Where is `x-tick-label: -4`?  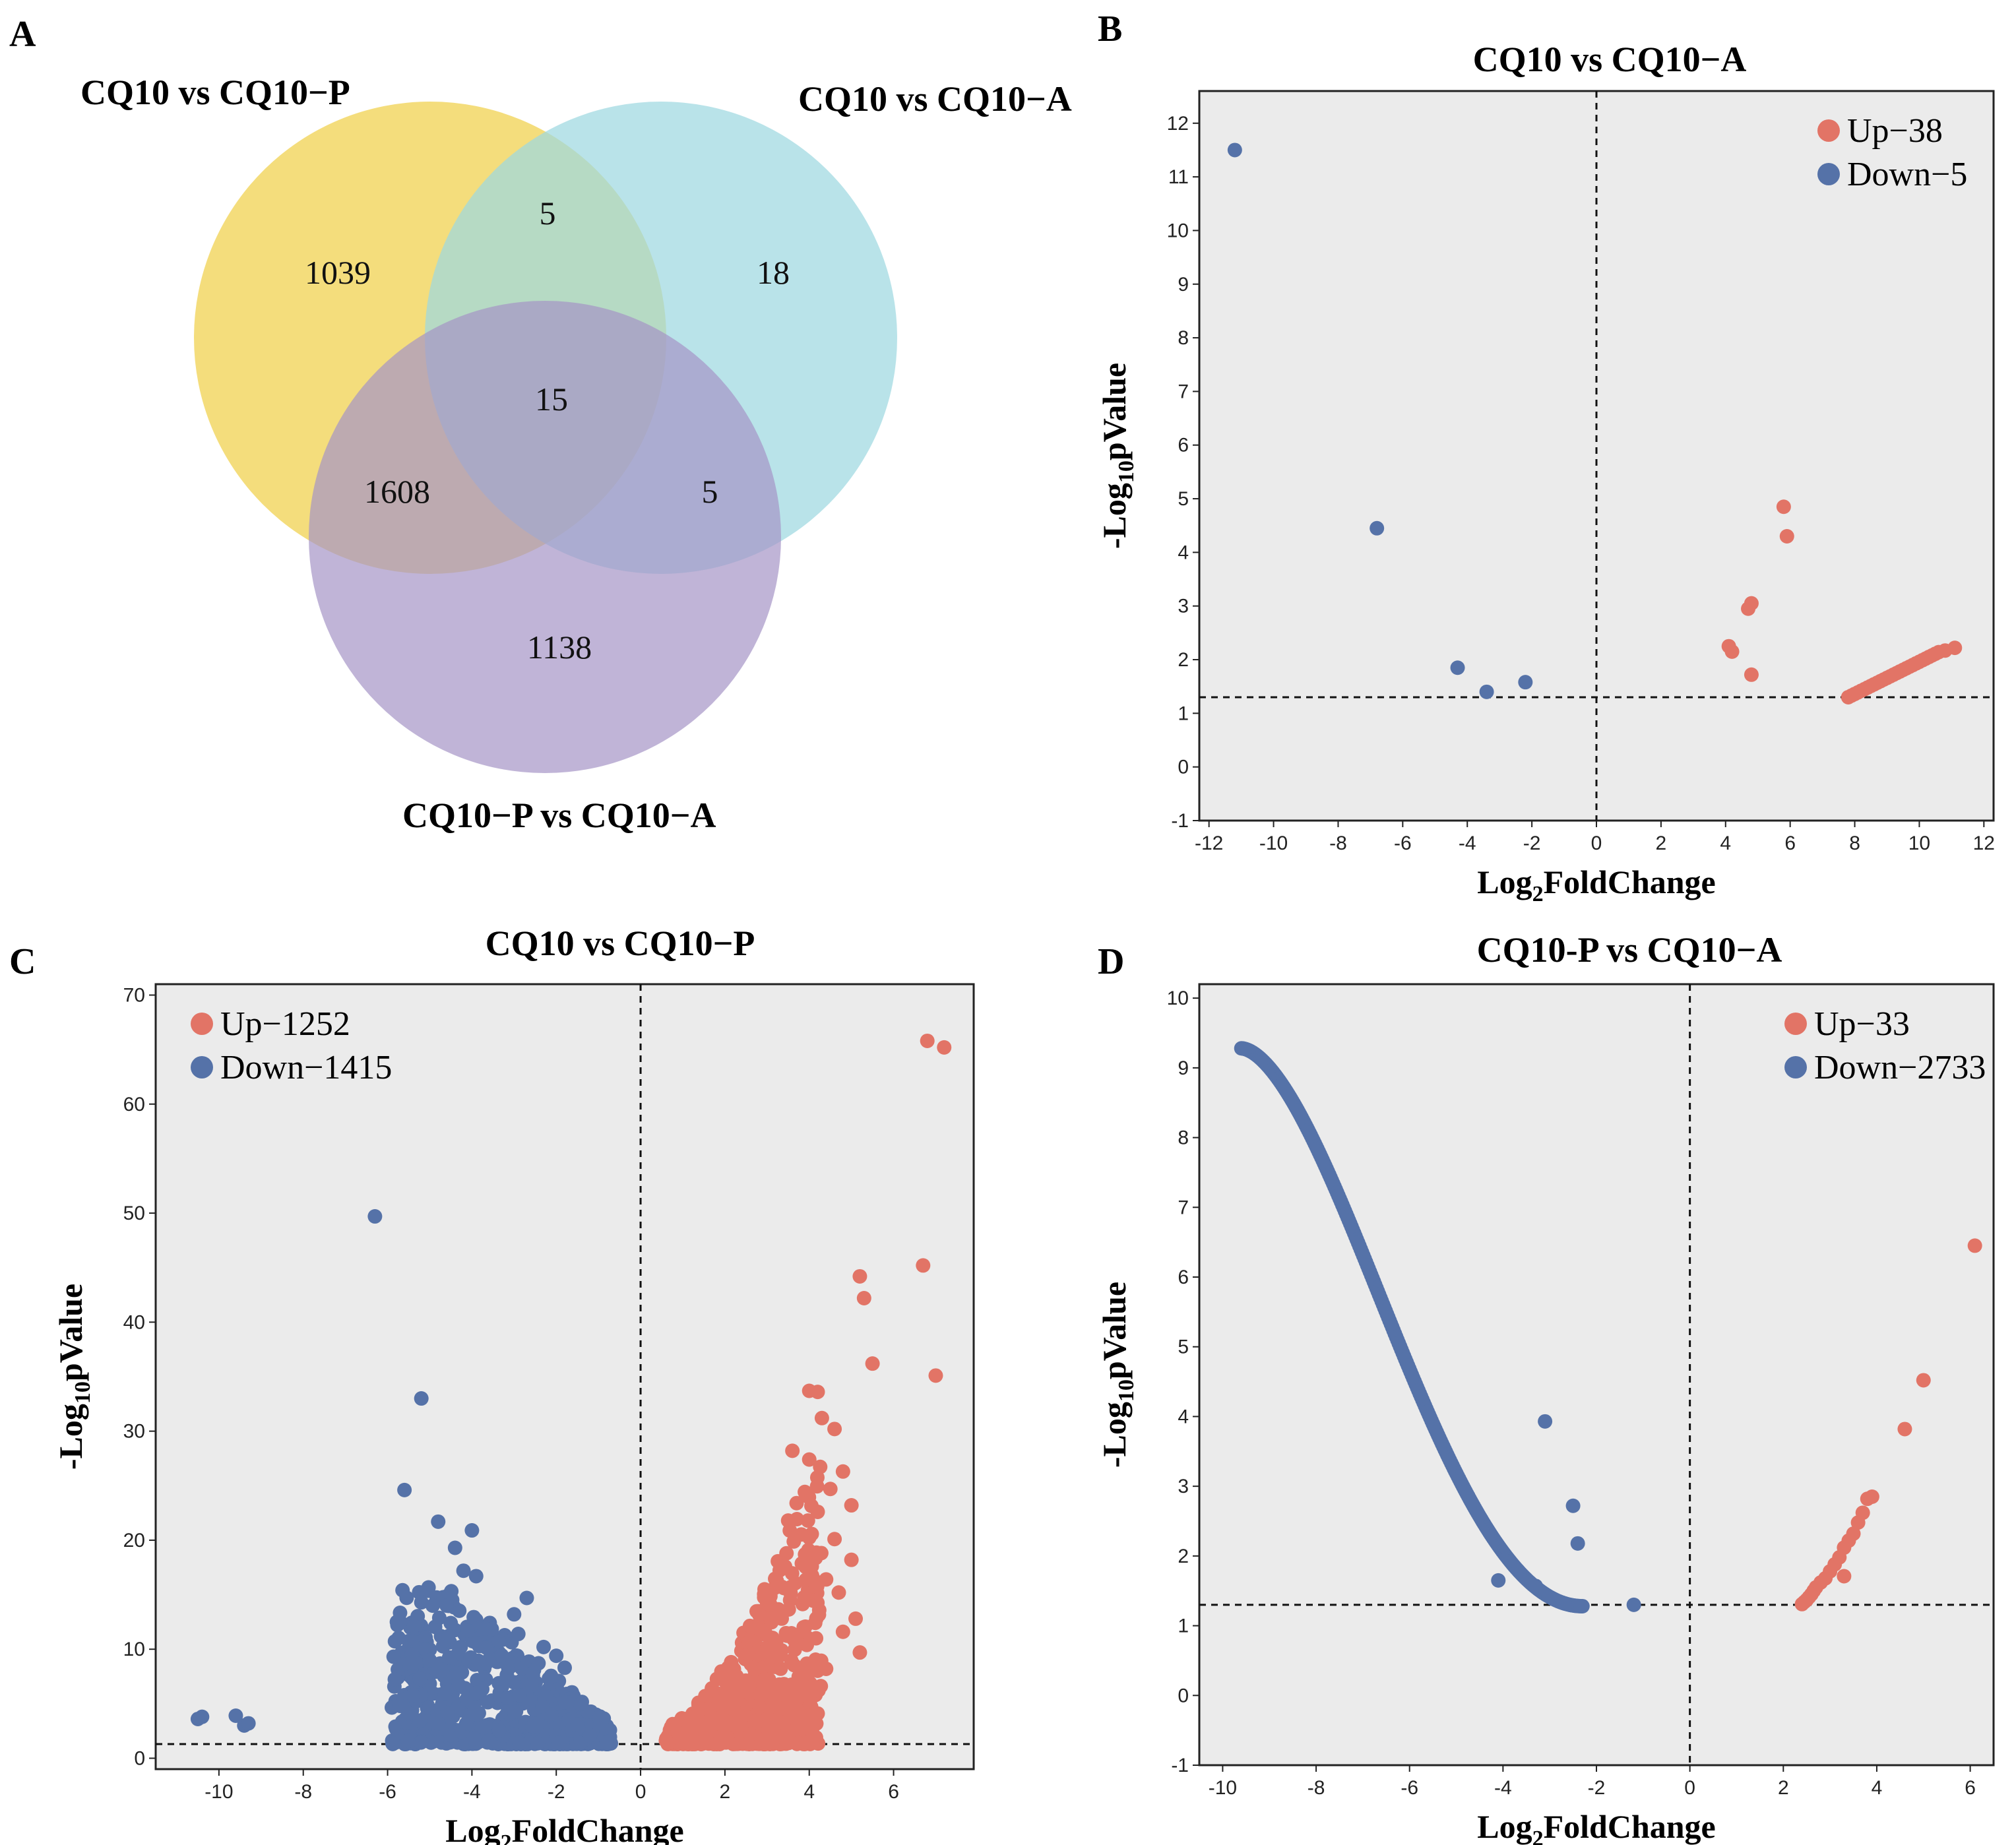
x-tick-label: -4 is located at coordinates (1467, 843).